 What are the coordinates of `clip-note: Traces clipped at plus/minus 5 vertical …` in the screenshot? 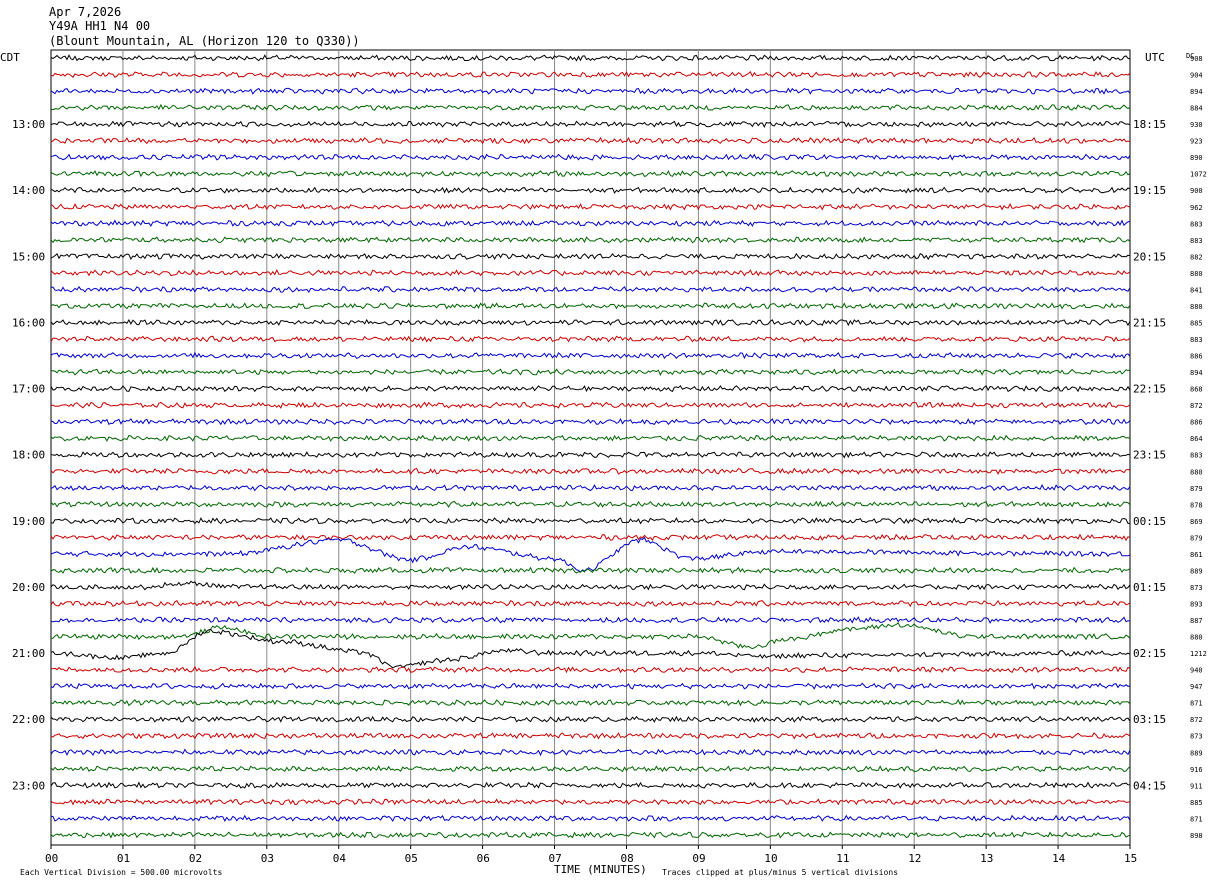 It's located at (780, 872).